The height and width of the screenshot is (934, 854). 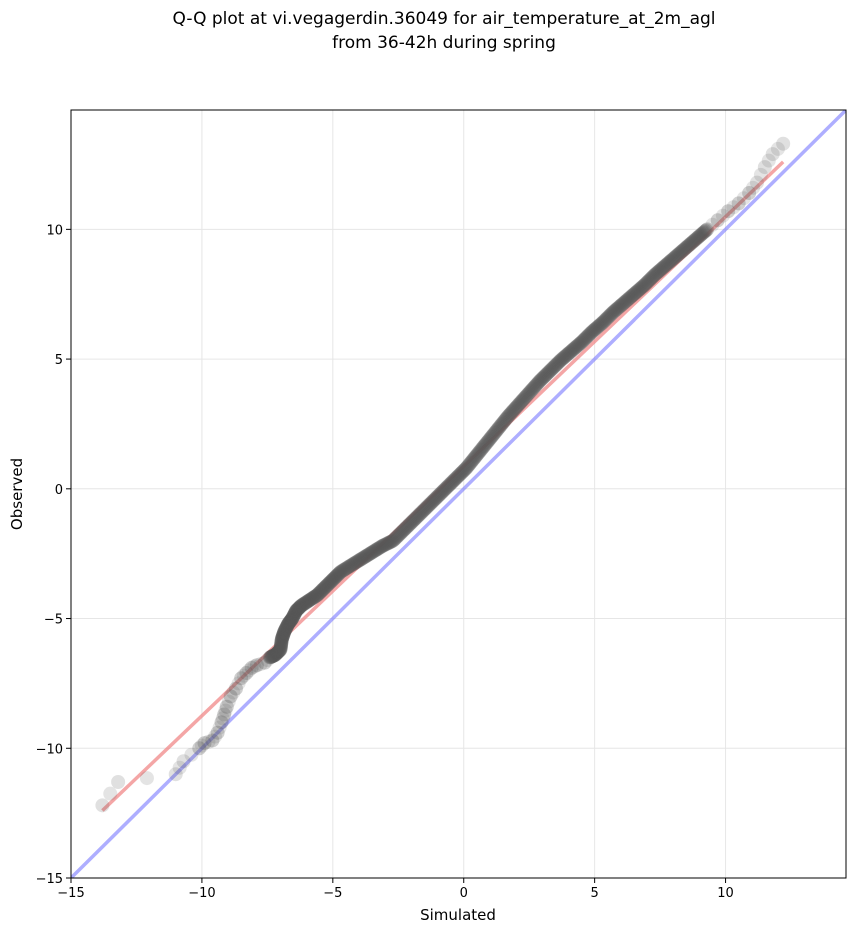 What do you see at coordinates (332, 893) in the screenshot?
I see `x-tick-label-2: −5` at bounding box center [332, 893].